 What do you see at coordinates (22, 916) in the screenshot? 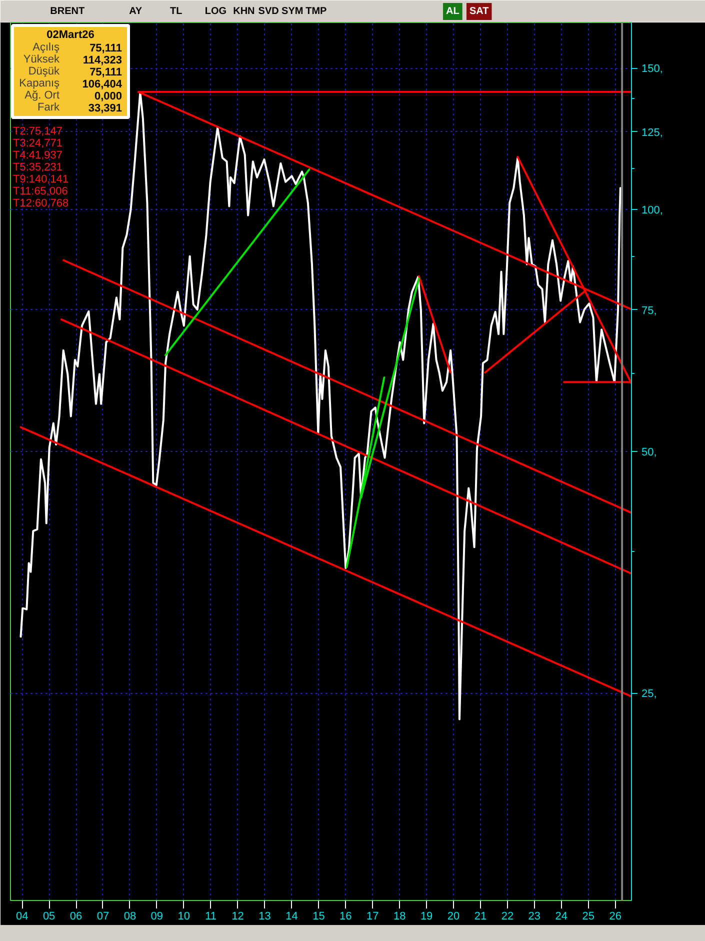
I see `x-tick-label: 04` at bounding box center [22, 916].